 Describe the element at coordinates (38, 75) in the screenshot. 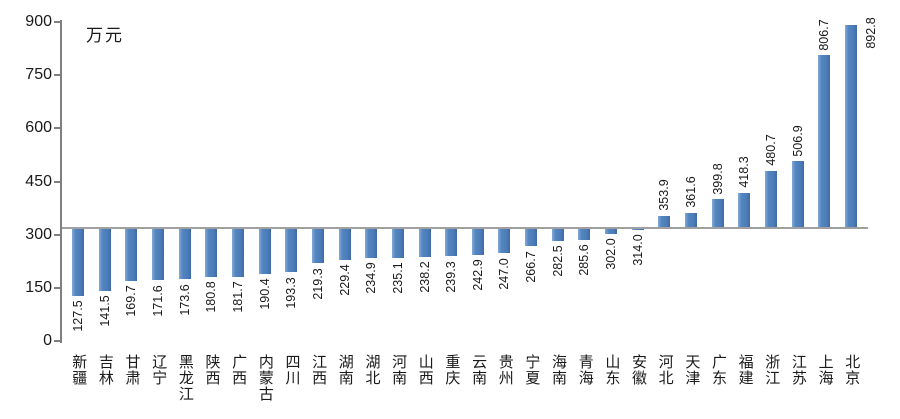

I see `y-axis-tick-label: 750` at that location.